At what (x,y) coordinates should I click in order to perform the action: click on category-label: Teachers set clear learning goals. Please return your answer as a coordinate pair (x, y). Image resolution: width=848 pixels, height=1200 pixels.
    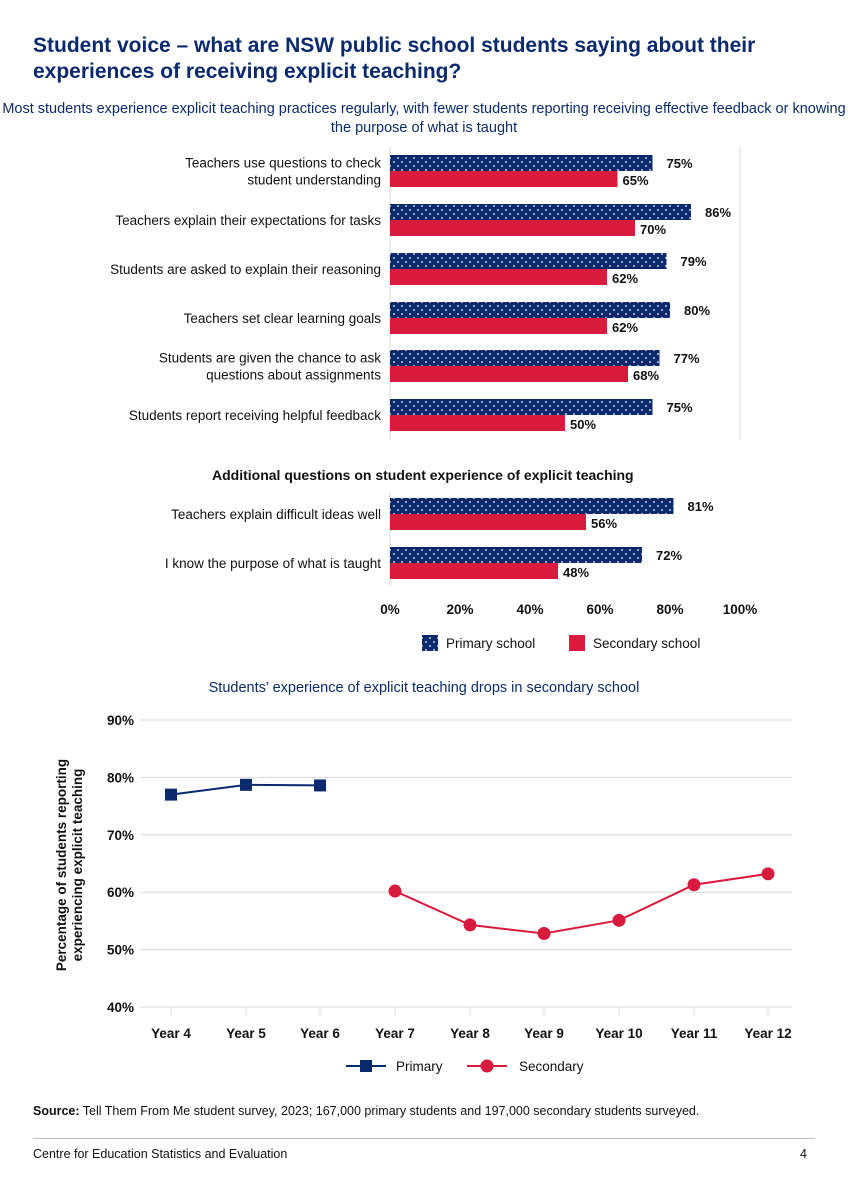
    Looking at the image, I should click on (283, 318).